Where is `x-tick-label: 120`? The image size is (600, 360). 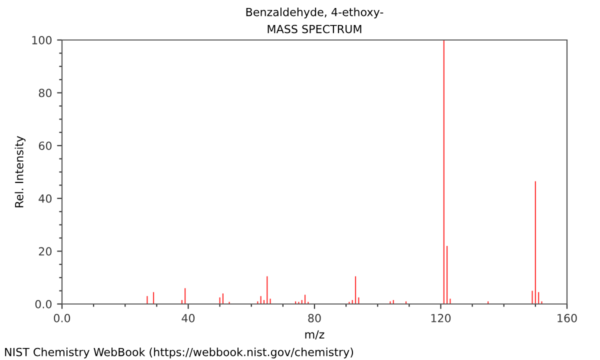 x-tick-label: 120 is located at coordinates (441, 318).